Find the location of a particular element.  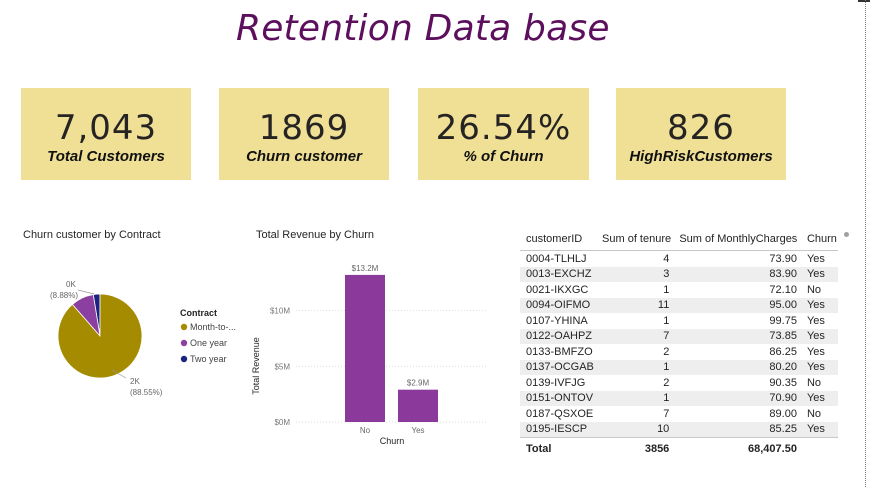

table-cell: 0122-OAHPZ is located at coordinates (559, 336).